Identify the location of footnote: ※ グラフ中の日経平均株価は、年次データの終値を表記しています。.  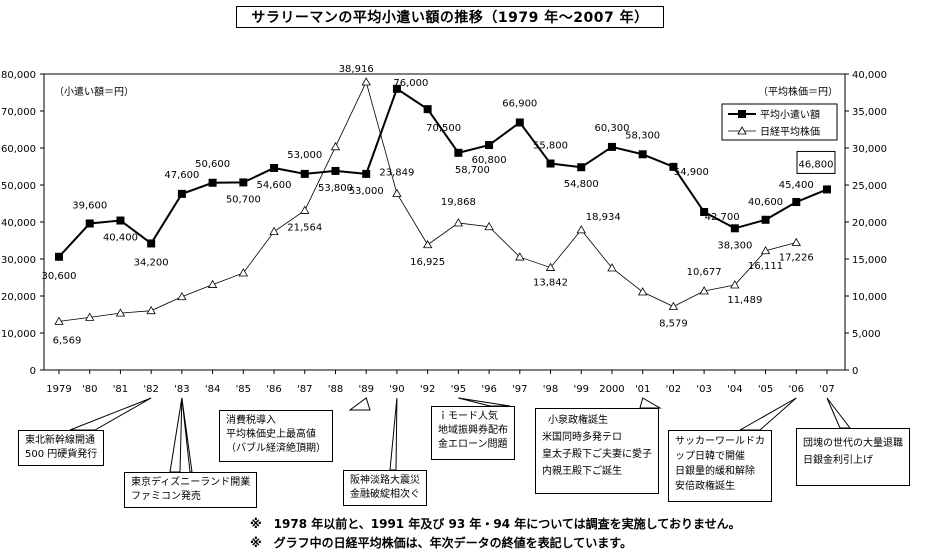
(441, 543).